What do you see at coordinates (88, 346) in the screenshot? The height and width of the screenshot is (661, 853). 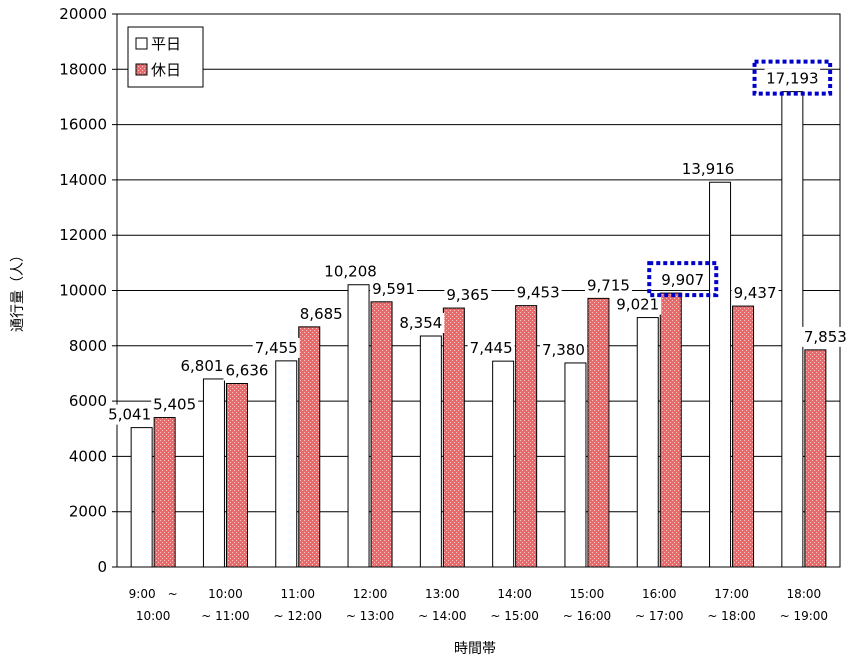 I see `y-tick-label: 8000` at bounding box center [88, 346].